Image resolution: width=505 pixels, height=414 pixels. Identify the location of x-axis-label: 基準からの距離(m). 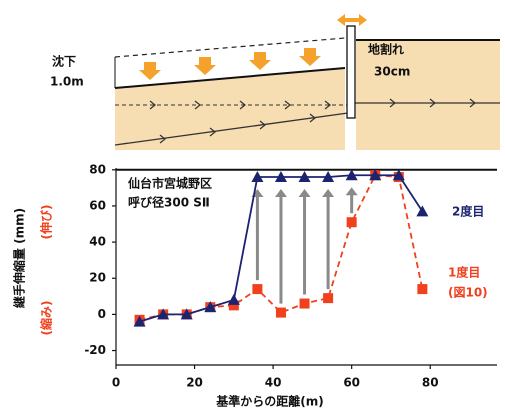
(269, 401).